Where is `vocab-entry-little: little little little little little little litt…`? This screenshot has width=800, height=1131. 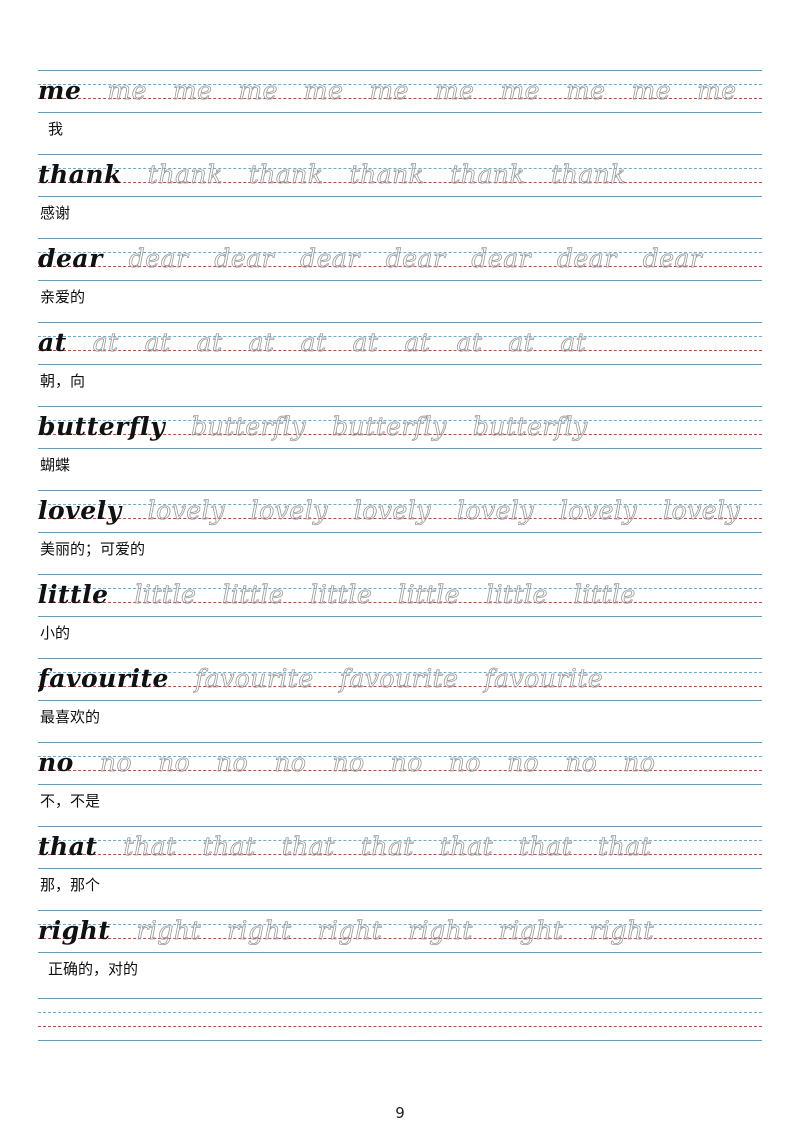
vocab-entry-little: little little little little little little litt… is located at coordinates (400, 616).